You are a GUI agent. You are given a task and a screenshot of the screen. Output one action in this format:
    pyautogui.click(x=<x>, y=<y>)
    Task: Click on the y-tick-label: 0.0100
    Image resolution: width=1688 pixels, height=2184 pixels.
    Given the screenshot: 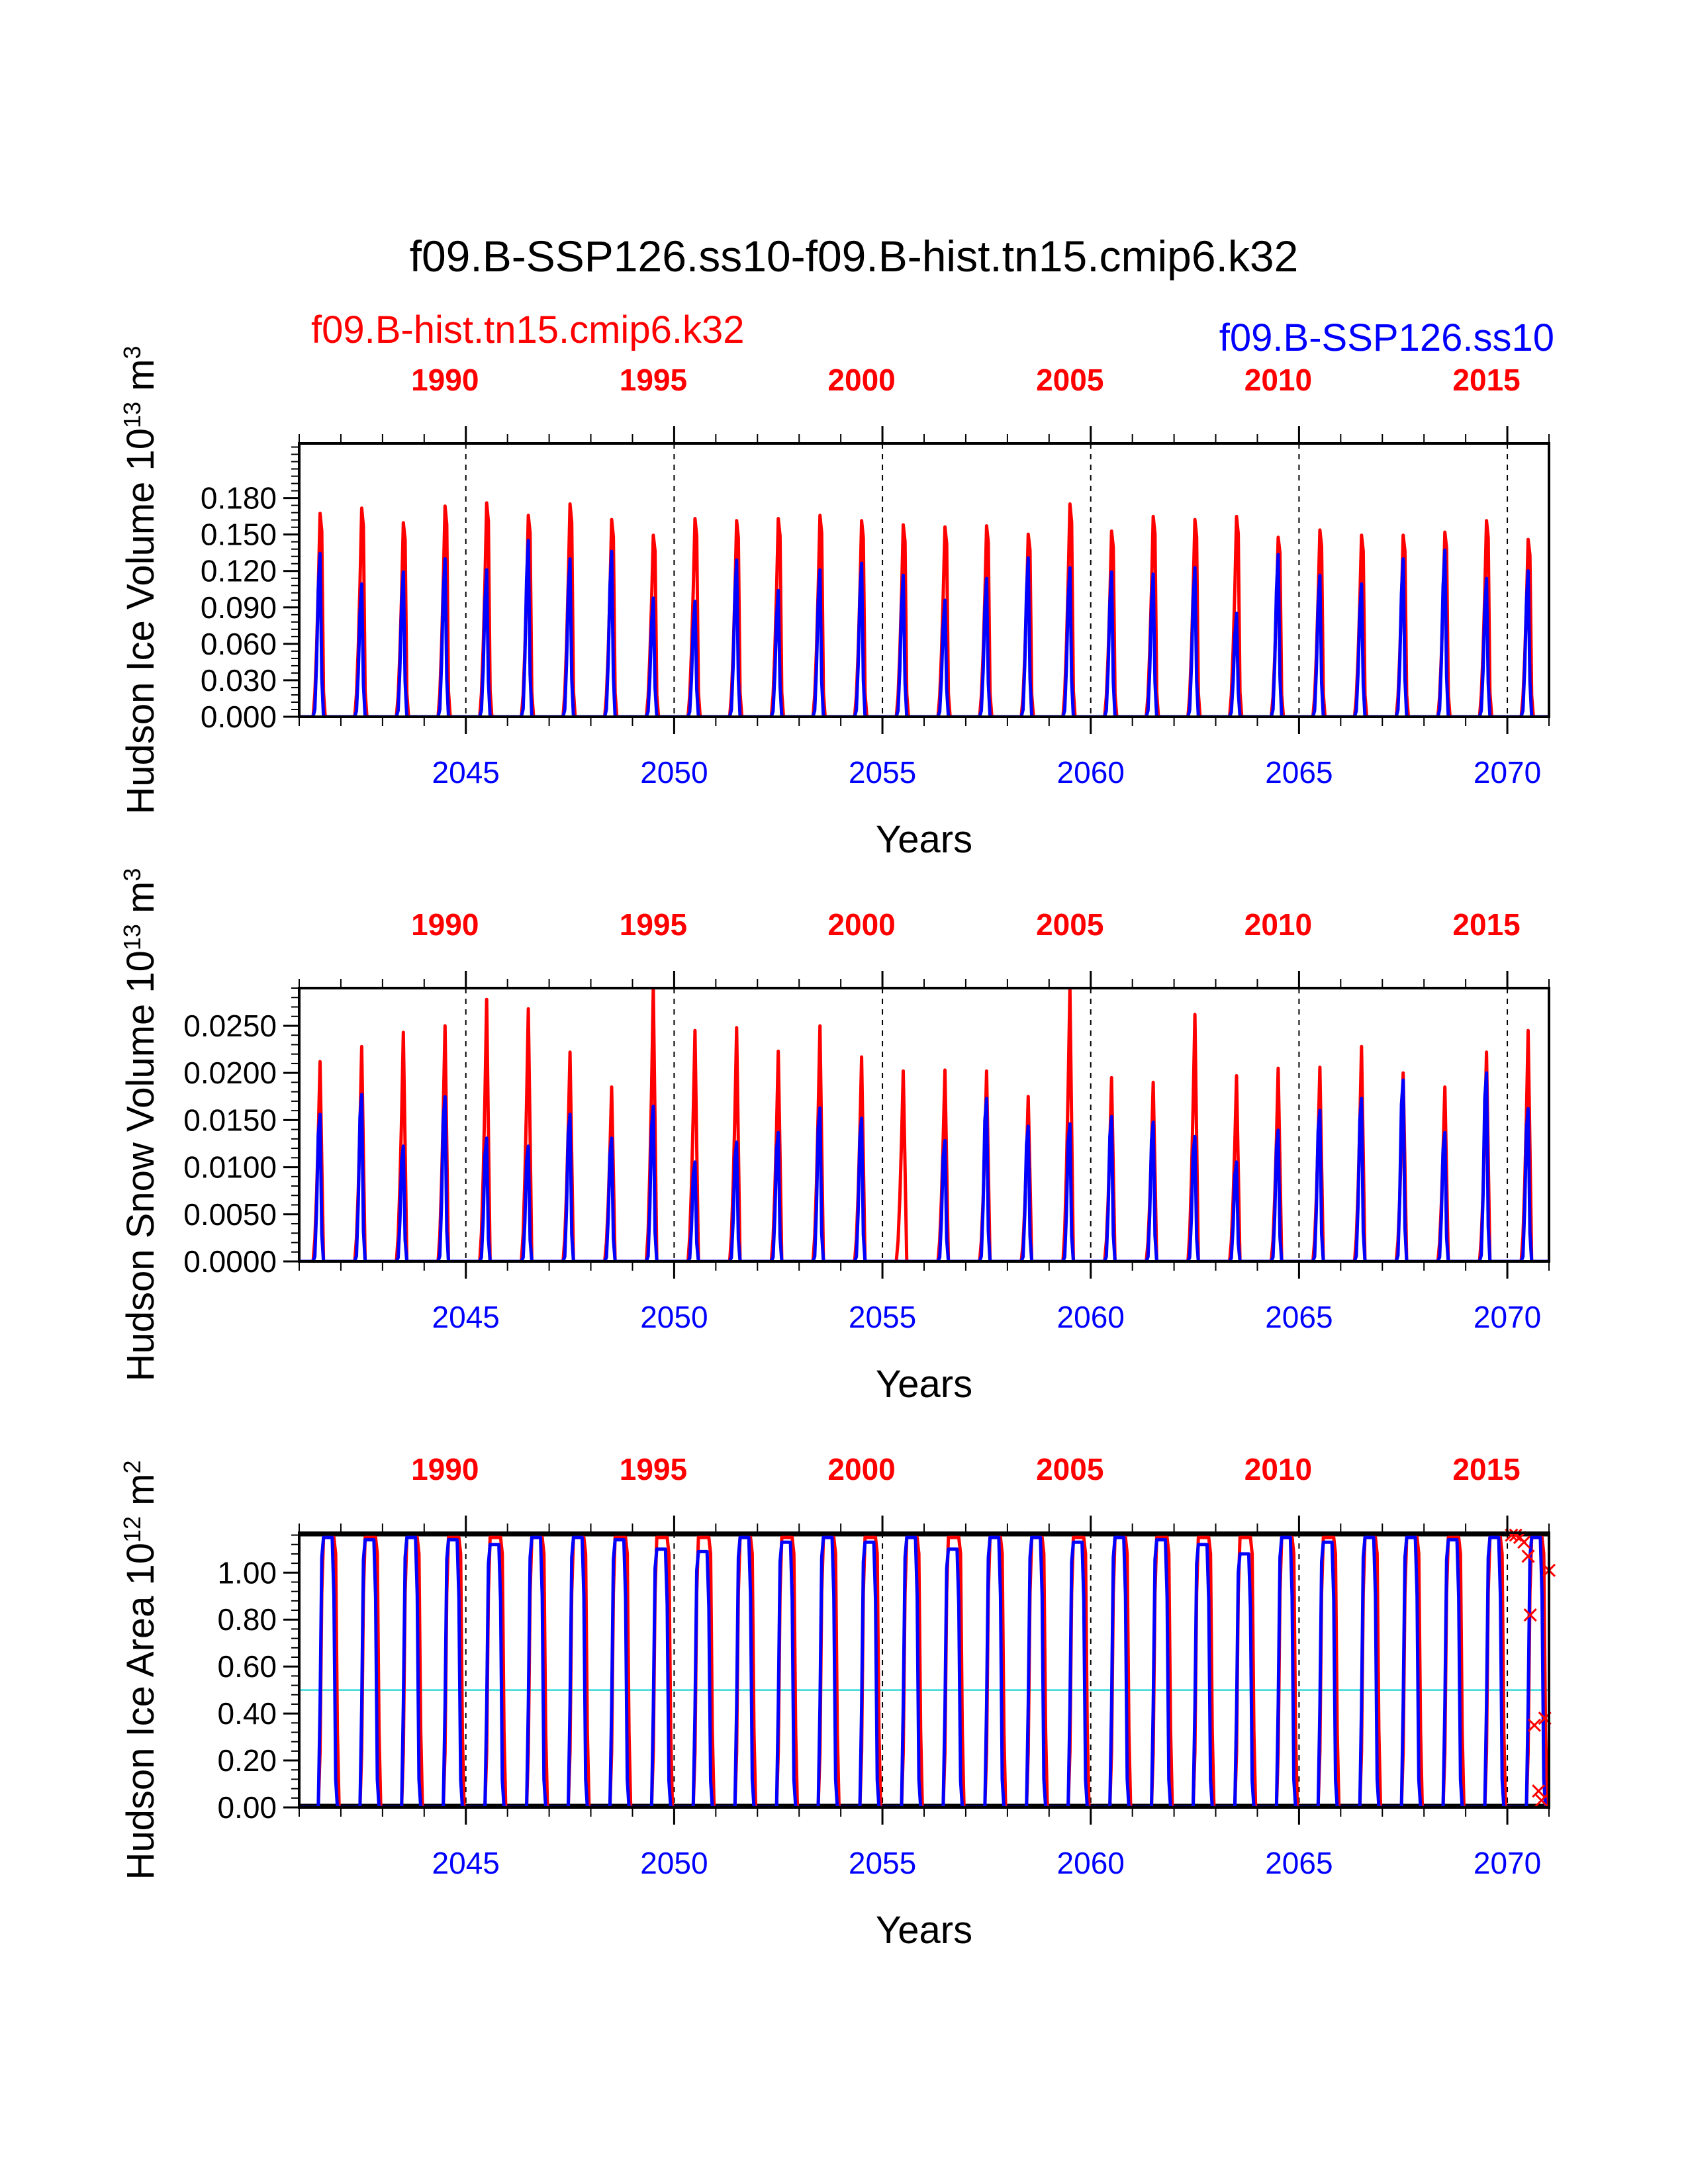 What is the action you would take?
    pyautogui.click(x=230, y=1167)
    